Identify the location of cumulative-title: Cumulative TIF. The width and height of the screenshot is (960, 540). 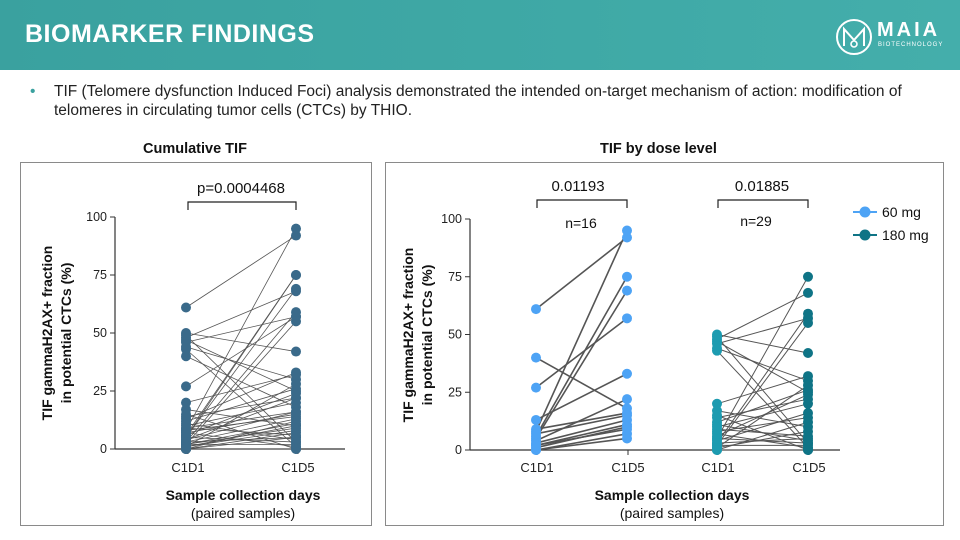
(195, 149).